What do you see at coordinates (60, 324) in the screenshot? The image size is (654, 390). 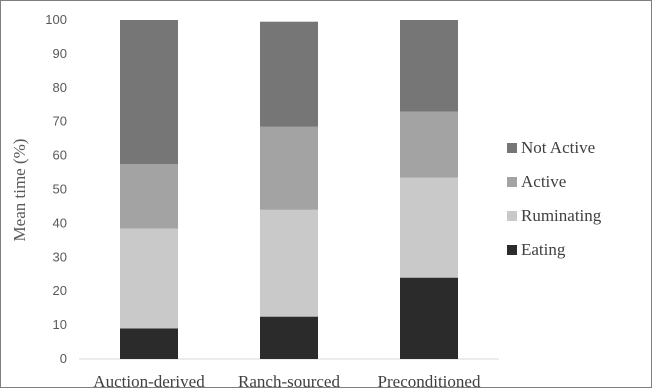 I see `y-tick-label: 10` at bounding box center [60, 324].